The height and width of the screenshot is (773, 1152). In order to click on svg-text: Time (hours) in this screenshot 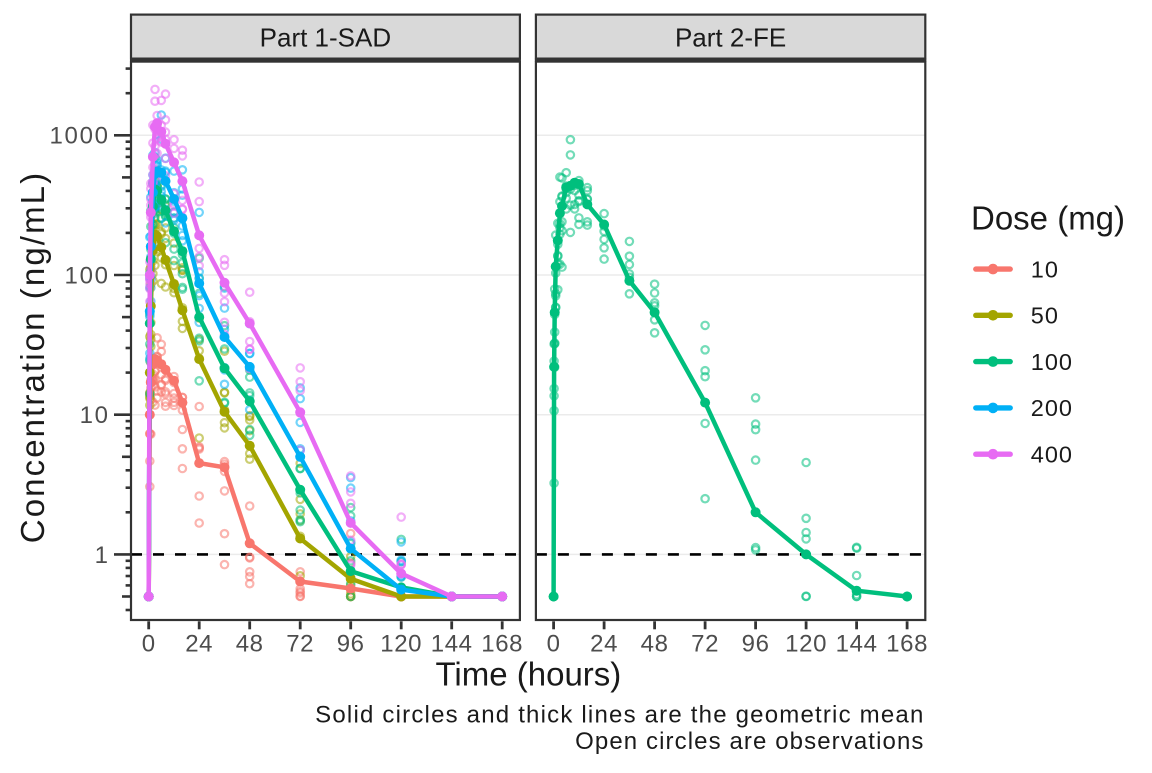, I will do `click(528, 674)`.